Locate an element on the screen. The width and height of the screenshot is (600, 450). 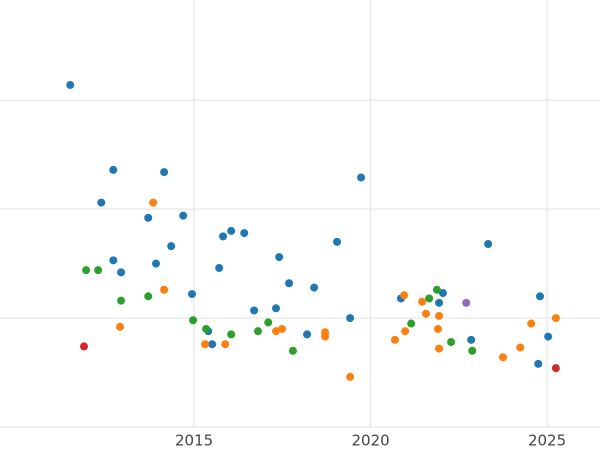
x-tick-label: 2015 is located at coordinates (194, 441).